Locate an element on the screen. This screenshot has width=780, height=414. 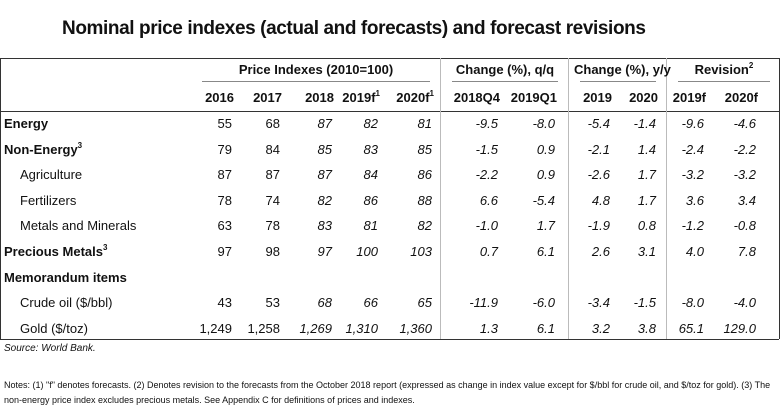
cell-value: 53 is located at coordinates (272, 303).